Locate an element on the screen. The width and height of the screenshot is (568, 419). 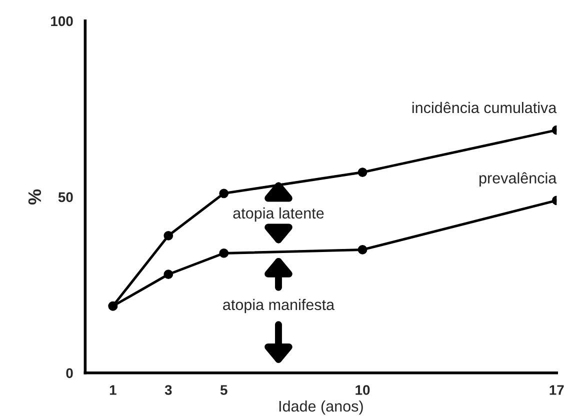
y-tick-label: 100 is located at coordinates (62, 21).